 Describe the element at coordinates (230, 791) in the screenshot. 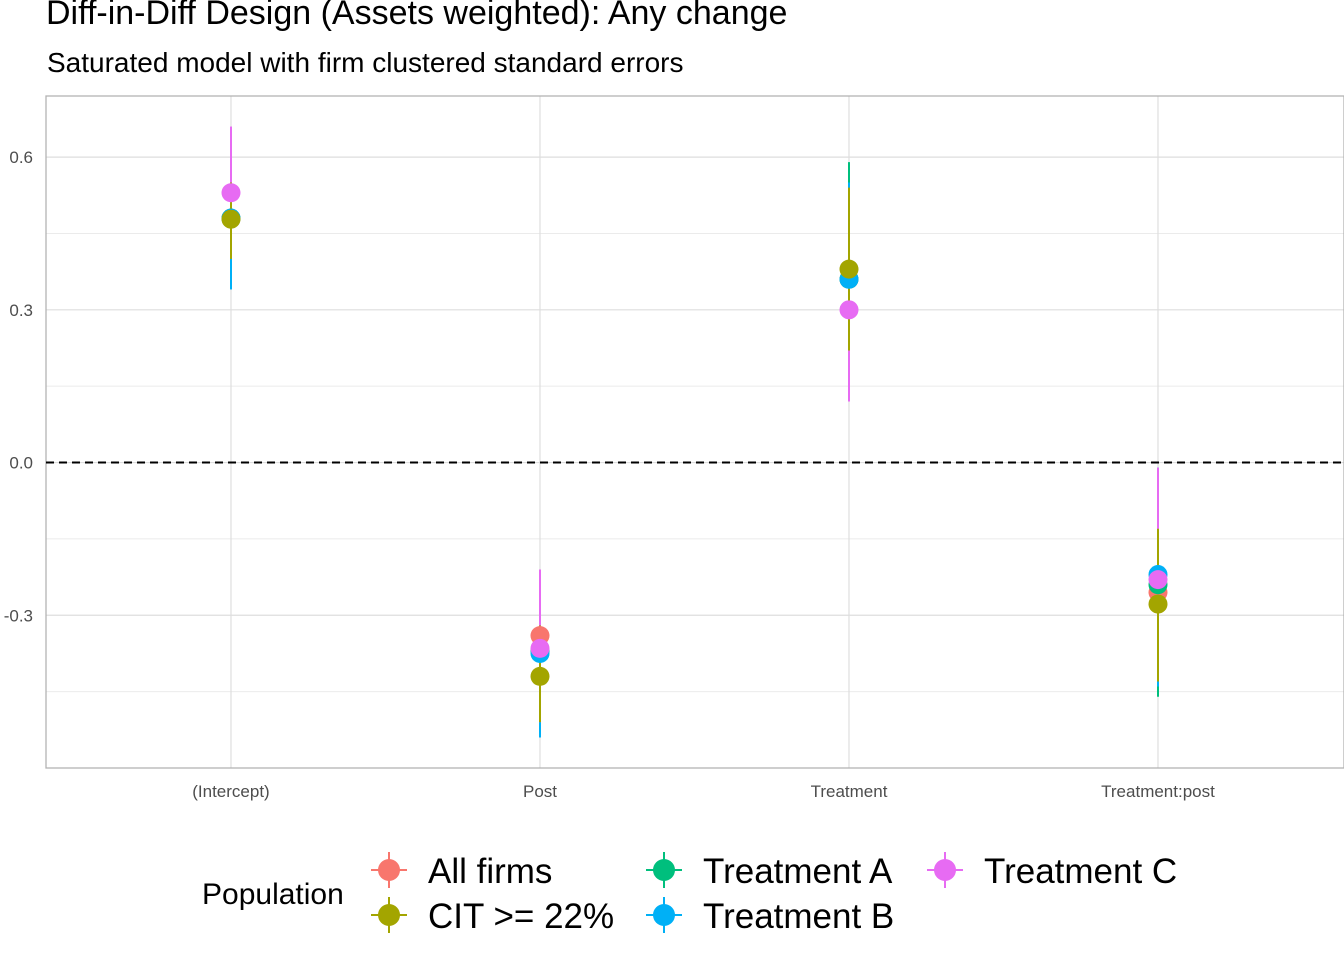

I see `x-tick-label: (Intercept)` at that location.